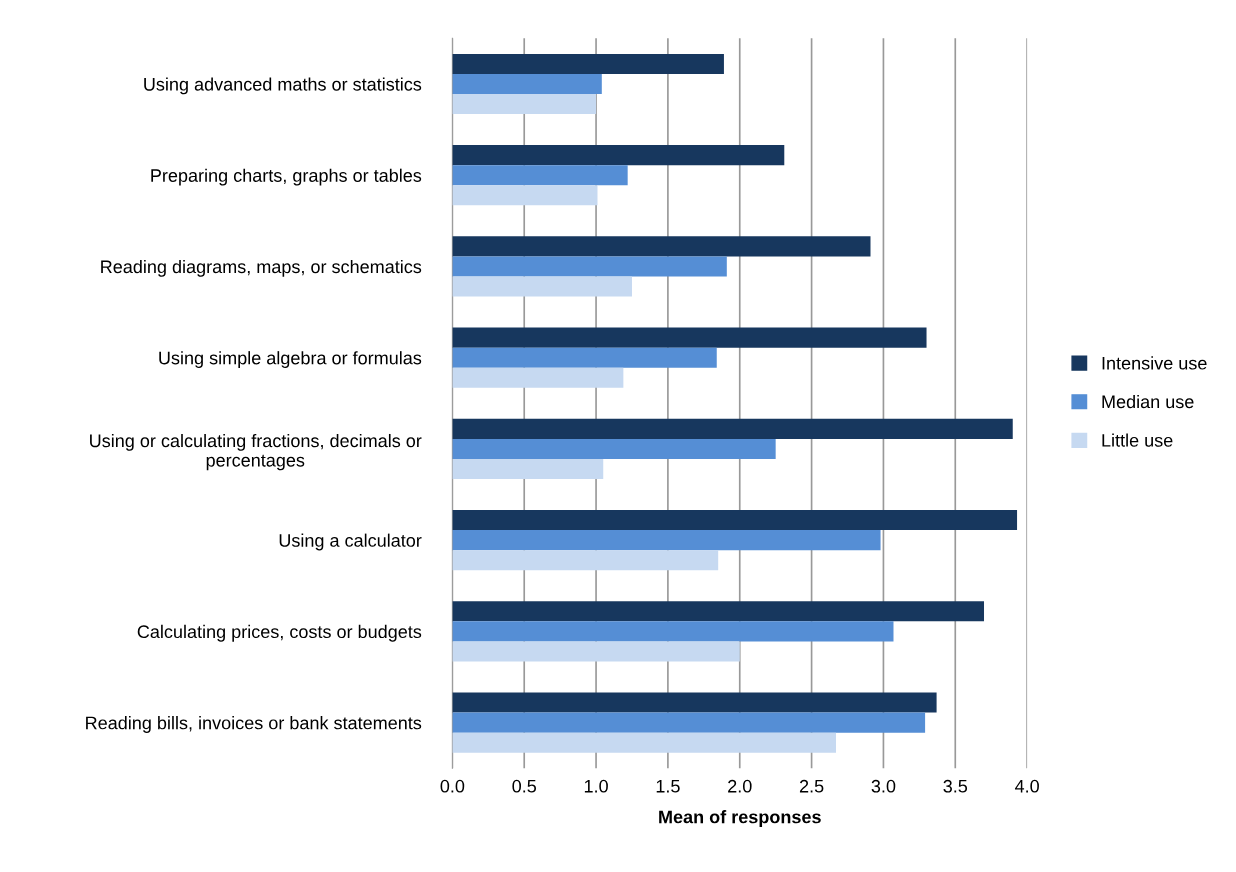 The height and width of the screenshot is (872, 1236). I want to click on y-tick-label: Reading bills, invoices or bank statements, so click(254, 724).